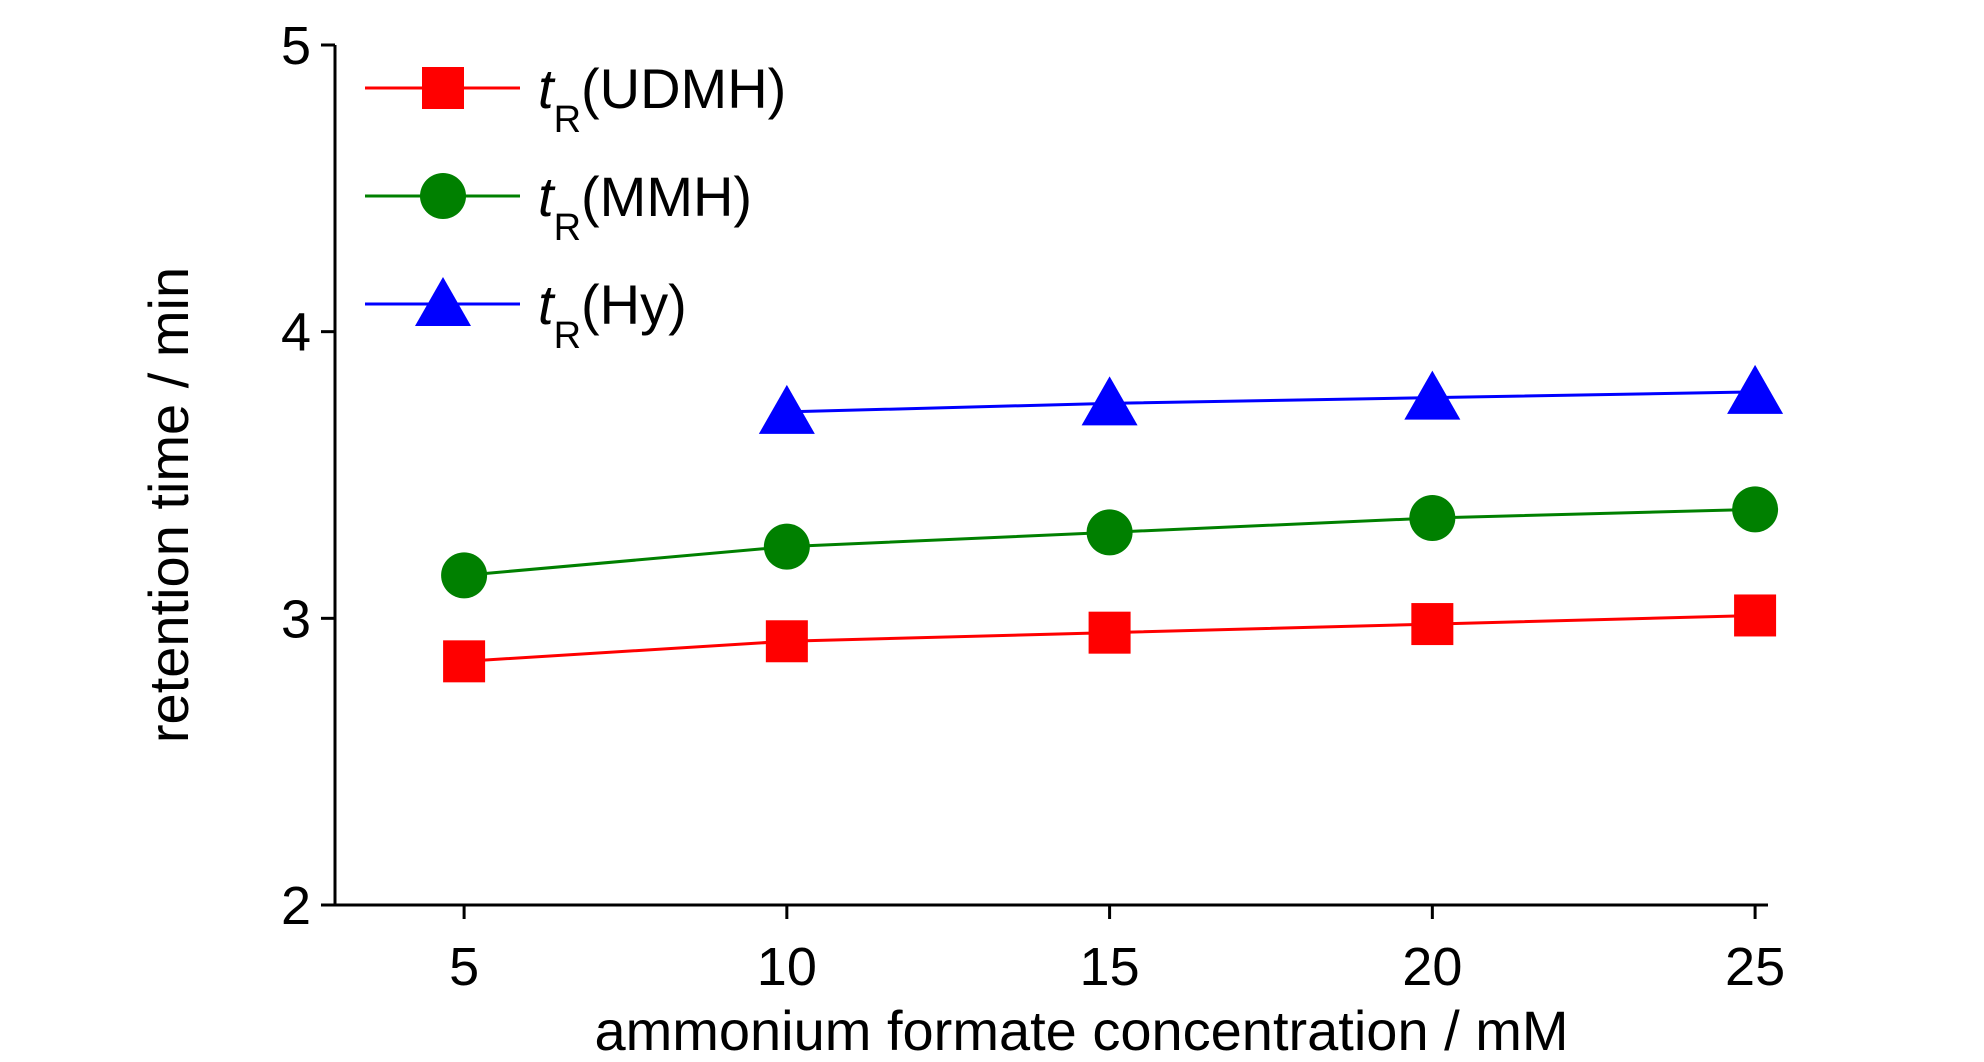 The width and height of the screenshot is (1984, 1062). What do you see at coordinates (296, 46) in the screenshot?
I see `y-tick-label: 5` at bounding box center [296, 46].